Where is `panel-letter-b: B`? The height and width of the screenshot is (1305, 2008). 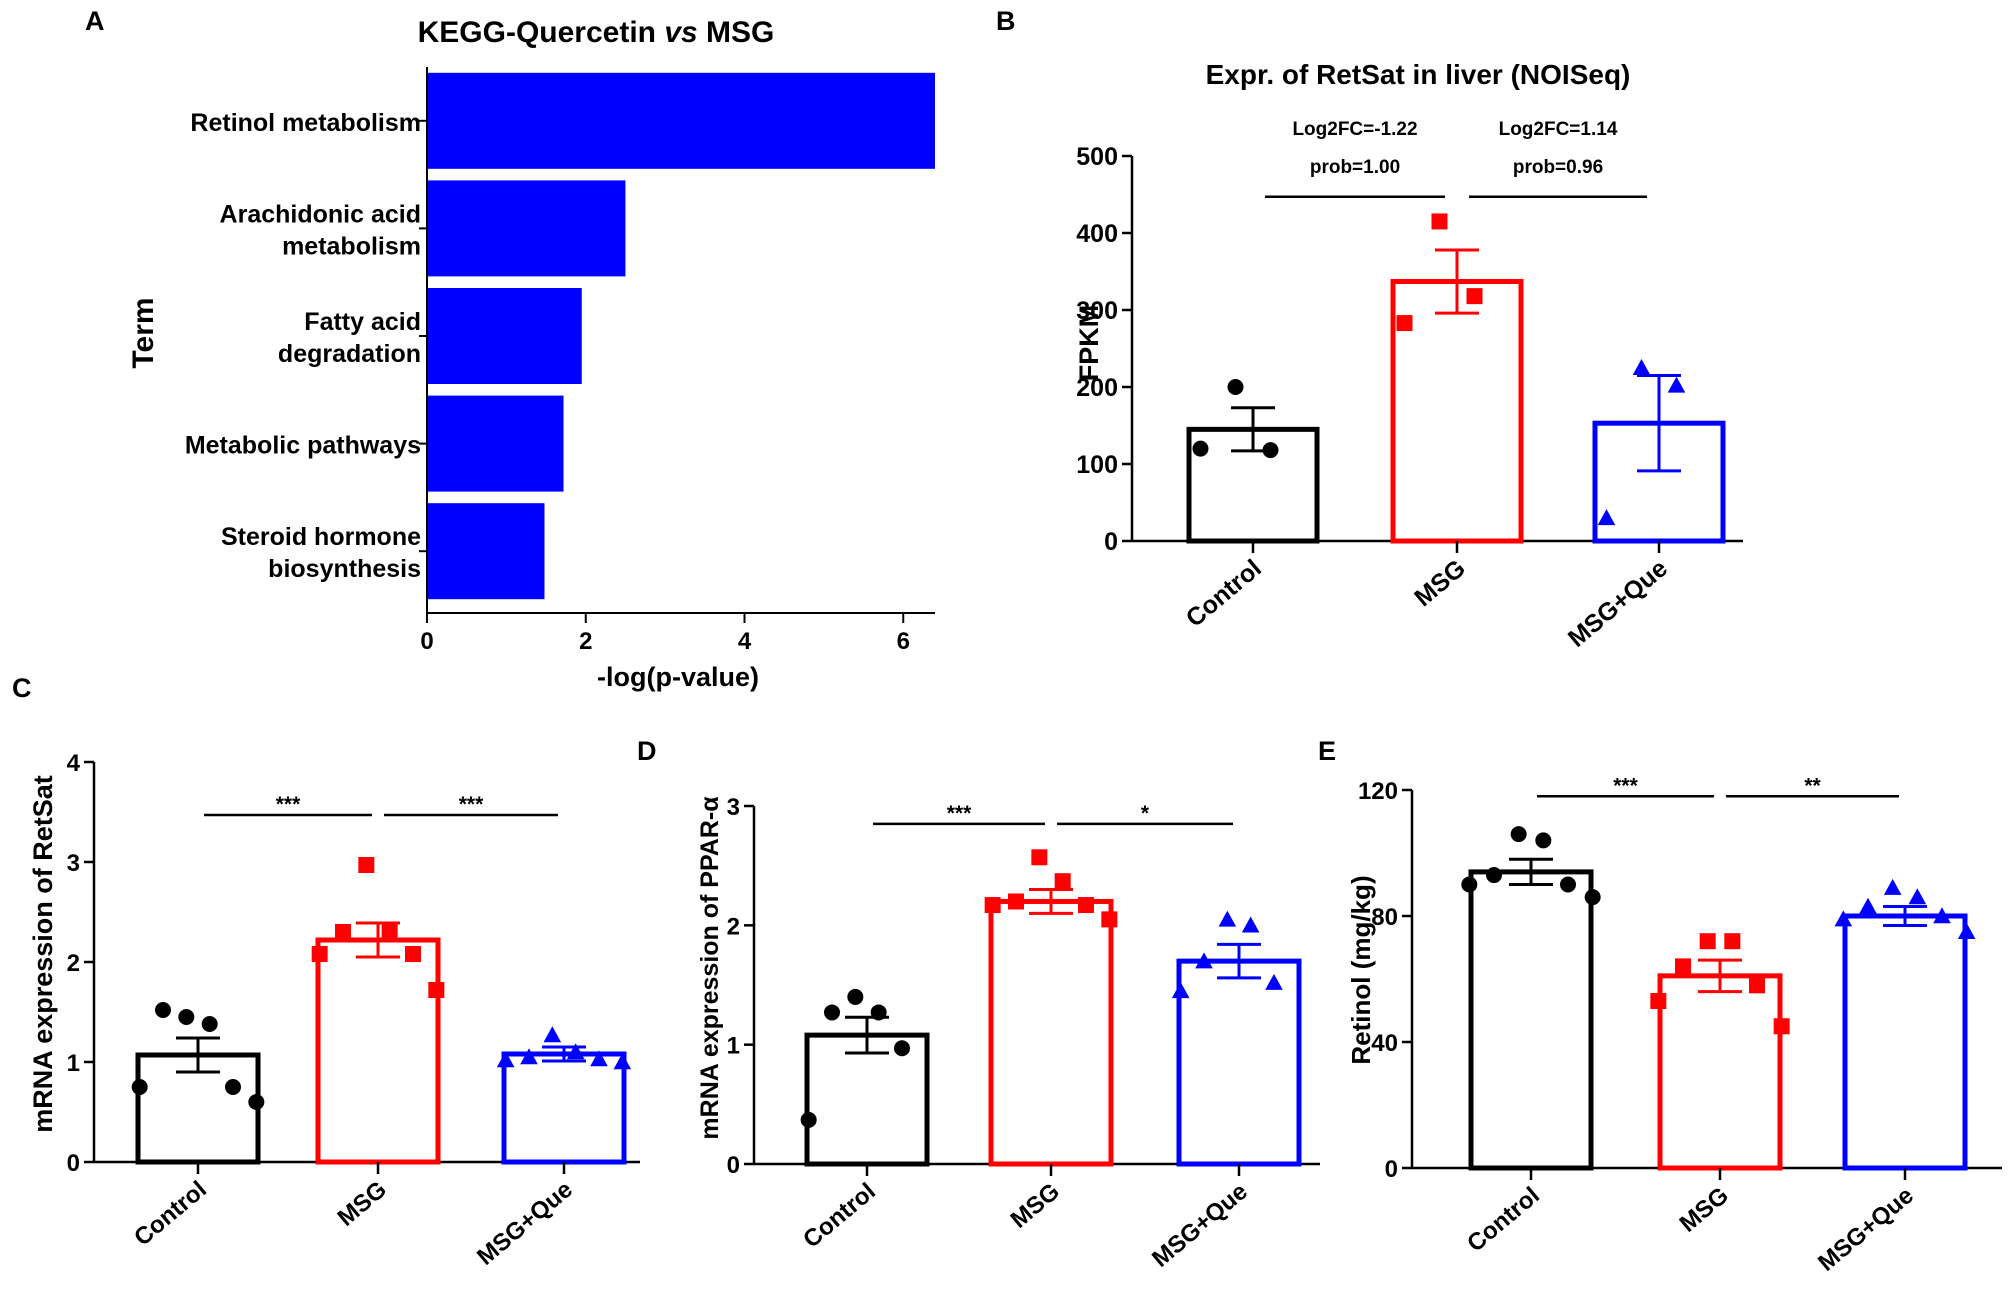
panel-letter-b: B is located at coordinates (1006, 21).